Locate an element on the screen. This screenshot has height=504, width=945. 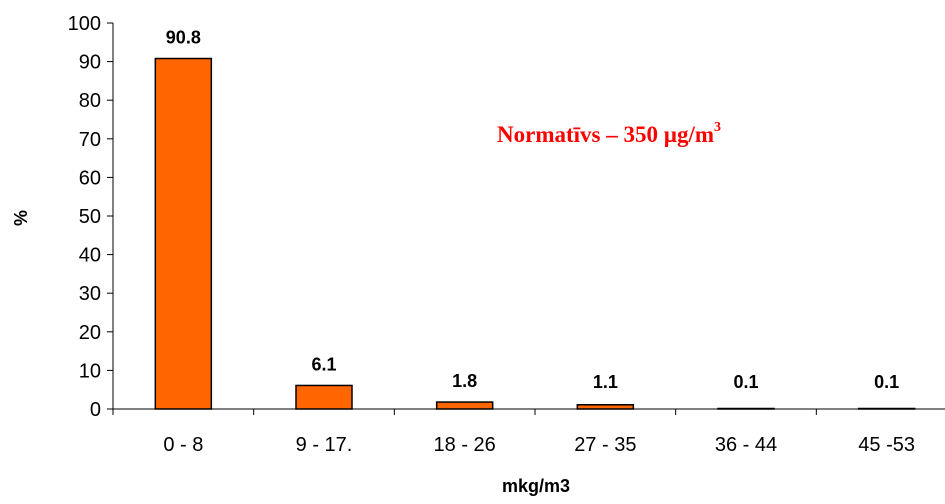
x-tick-label: 0 - 8 is located at coordinates (183, 445).